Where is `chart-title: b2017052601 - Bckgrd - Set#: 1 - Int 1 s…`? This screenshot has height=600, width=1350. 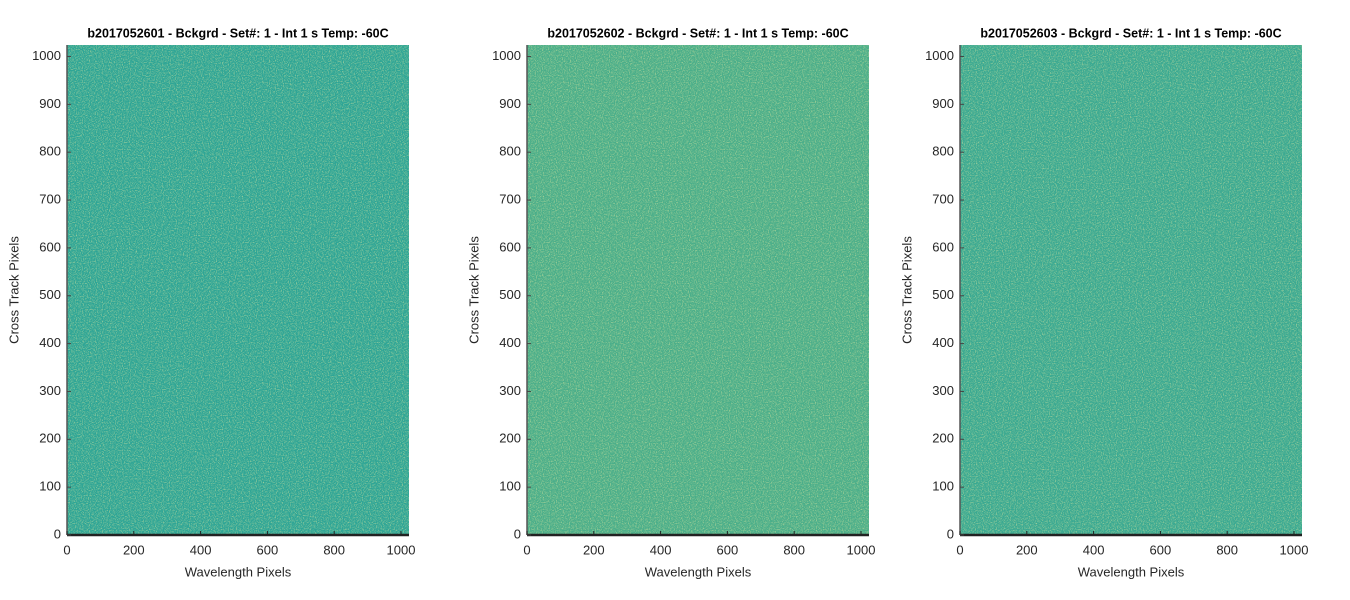
chart-title: b2017052601 - Bckgrd - Set#: 1 - Int 1 s… is located at coordinates (237, 33).